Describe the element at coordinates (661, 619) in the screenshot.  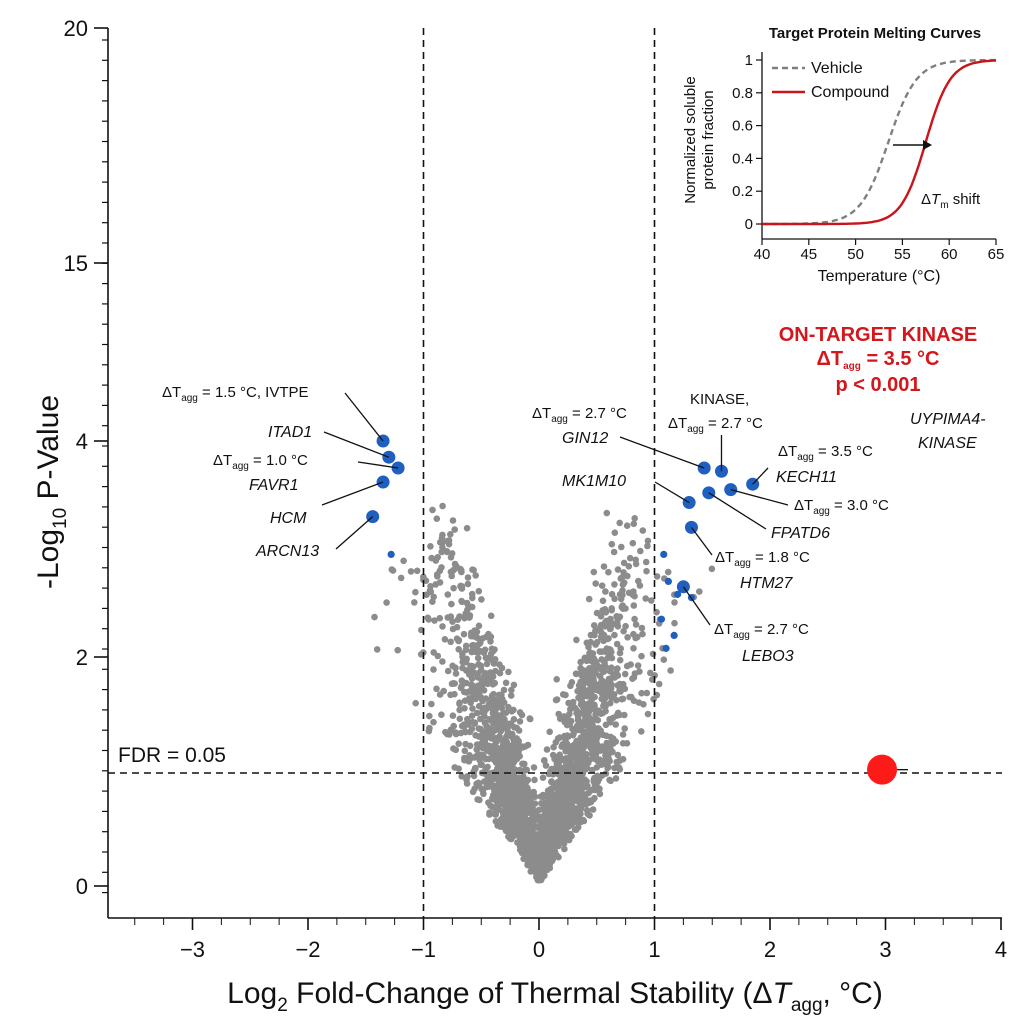
I see `hit-point-small` at that location.